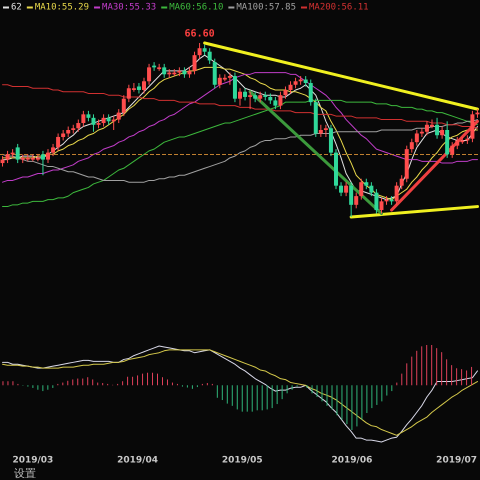 The width and height of the screenshot is (480, 480). What do you see at coordinates (16, 7) in the screenshot?
I see `legend-label: 62` at bounding box center [16, 7].